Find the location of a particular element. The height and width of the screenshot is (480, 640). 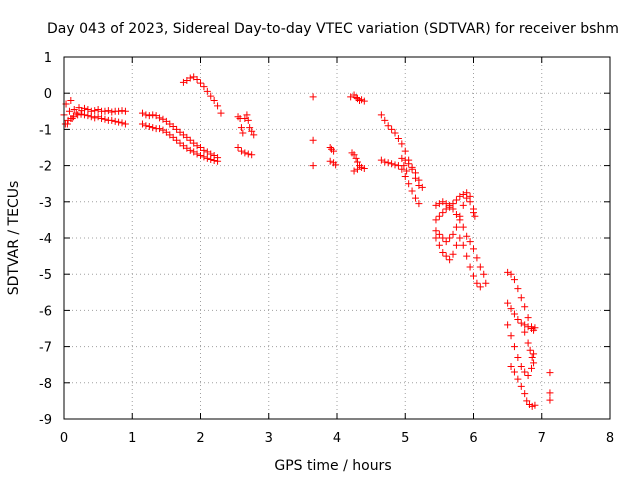

y-tick-label: -2 is located at coordinates (45, 167).